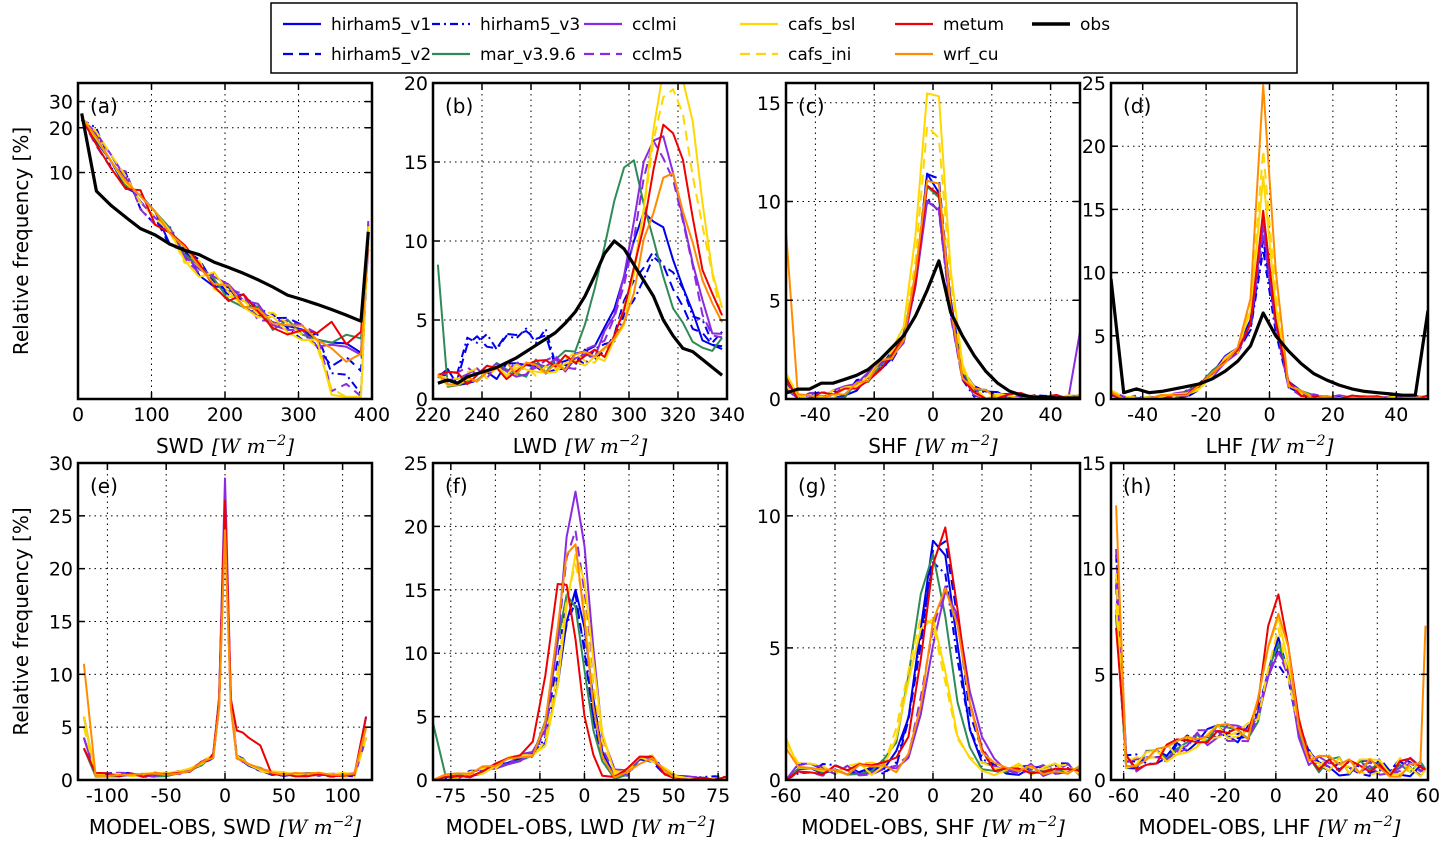 This screenshot has height=848, width=1452. I want to click on x-tick-label: -75, so click(450, 796).